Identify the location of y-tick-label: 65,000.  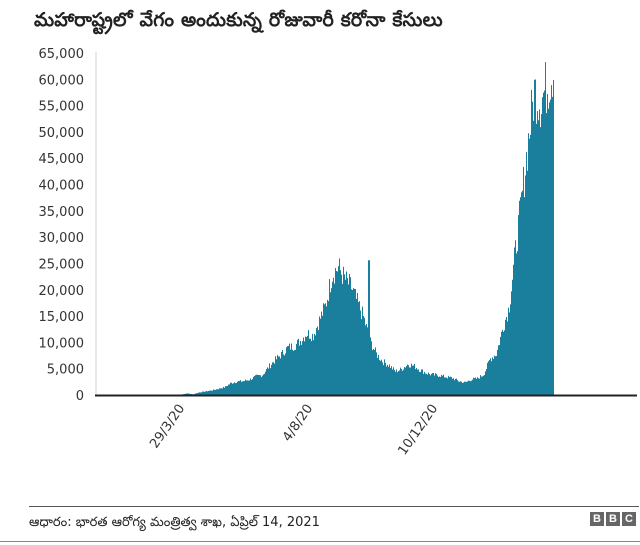
(62, 54).